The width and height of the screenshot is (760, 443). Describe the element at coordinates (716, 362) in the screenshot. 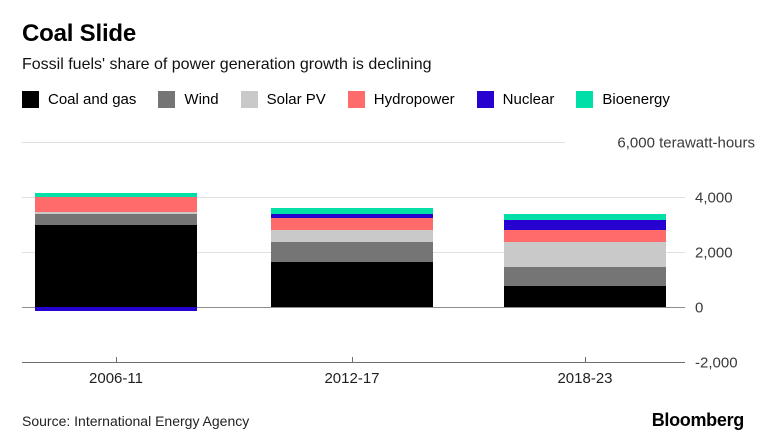

I see `y-axis-label: -2,000` at that location.